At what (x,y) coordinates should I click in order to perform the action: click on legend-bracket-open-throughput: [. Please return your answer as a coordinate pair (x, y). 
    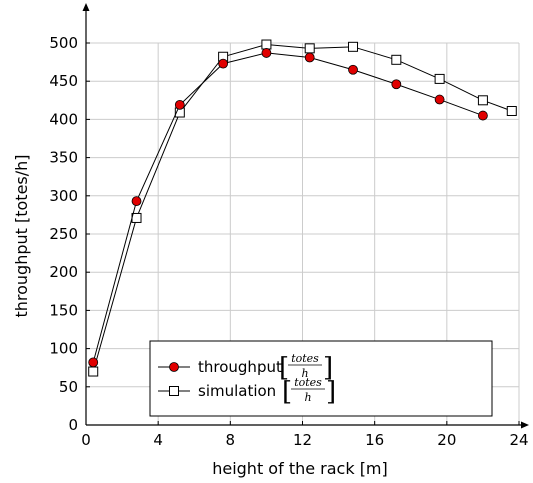
    Looking at the image, I should click on (284, 368).